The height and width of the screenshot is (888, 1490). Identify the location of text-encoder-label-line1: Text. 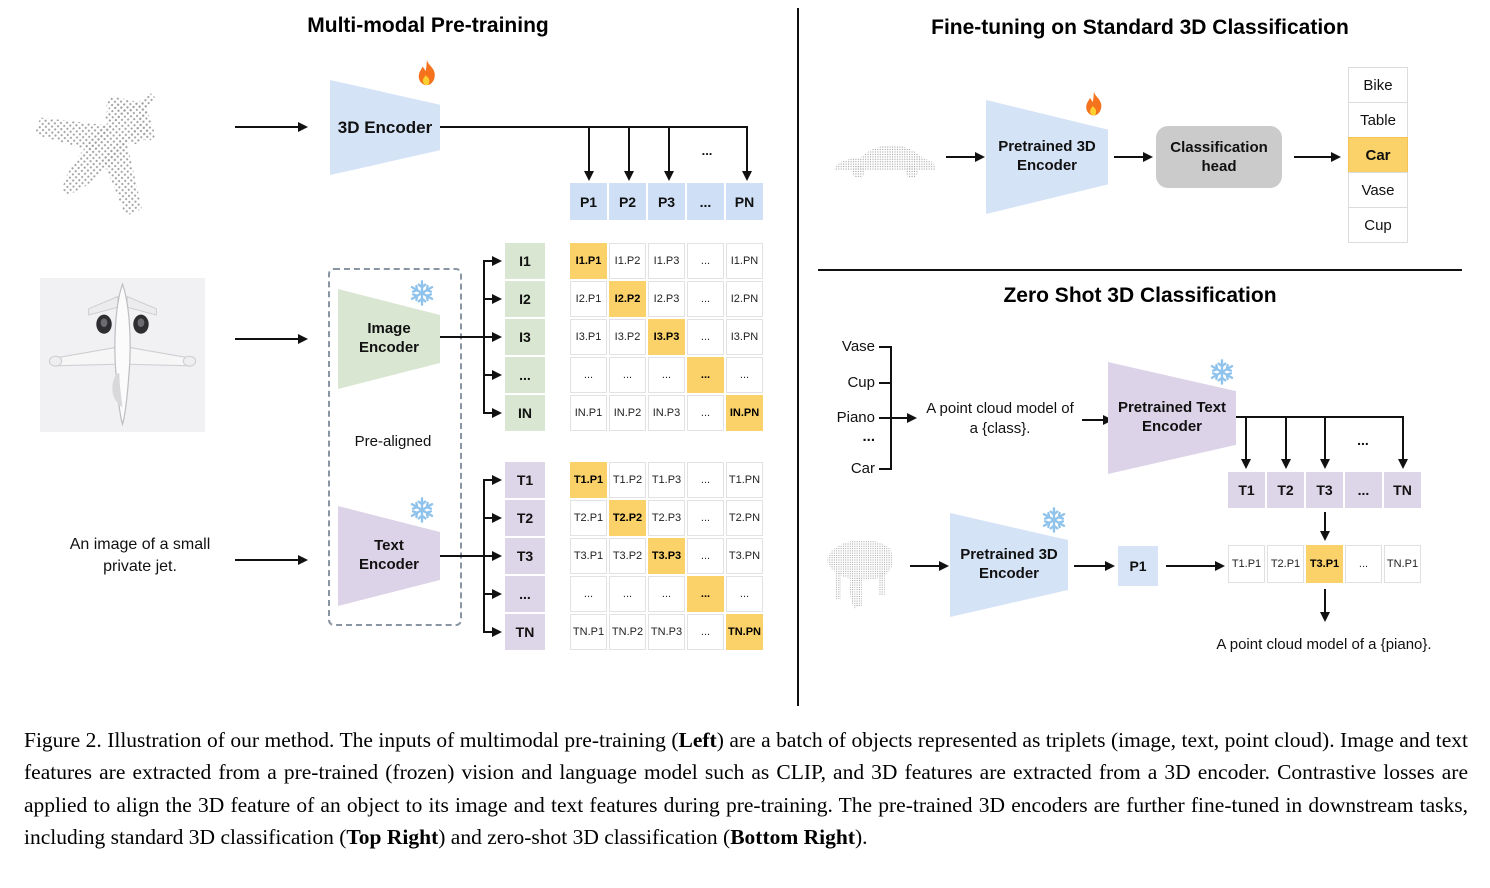
(389, 546).